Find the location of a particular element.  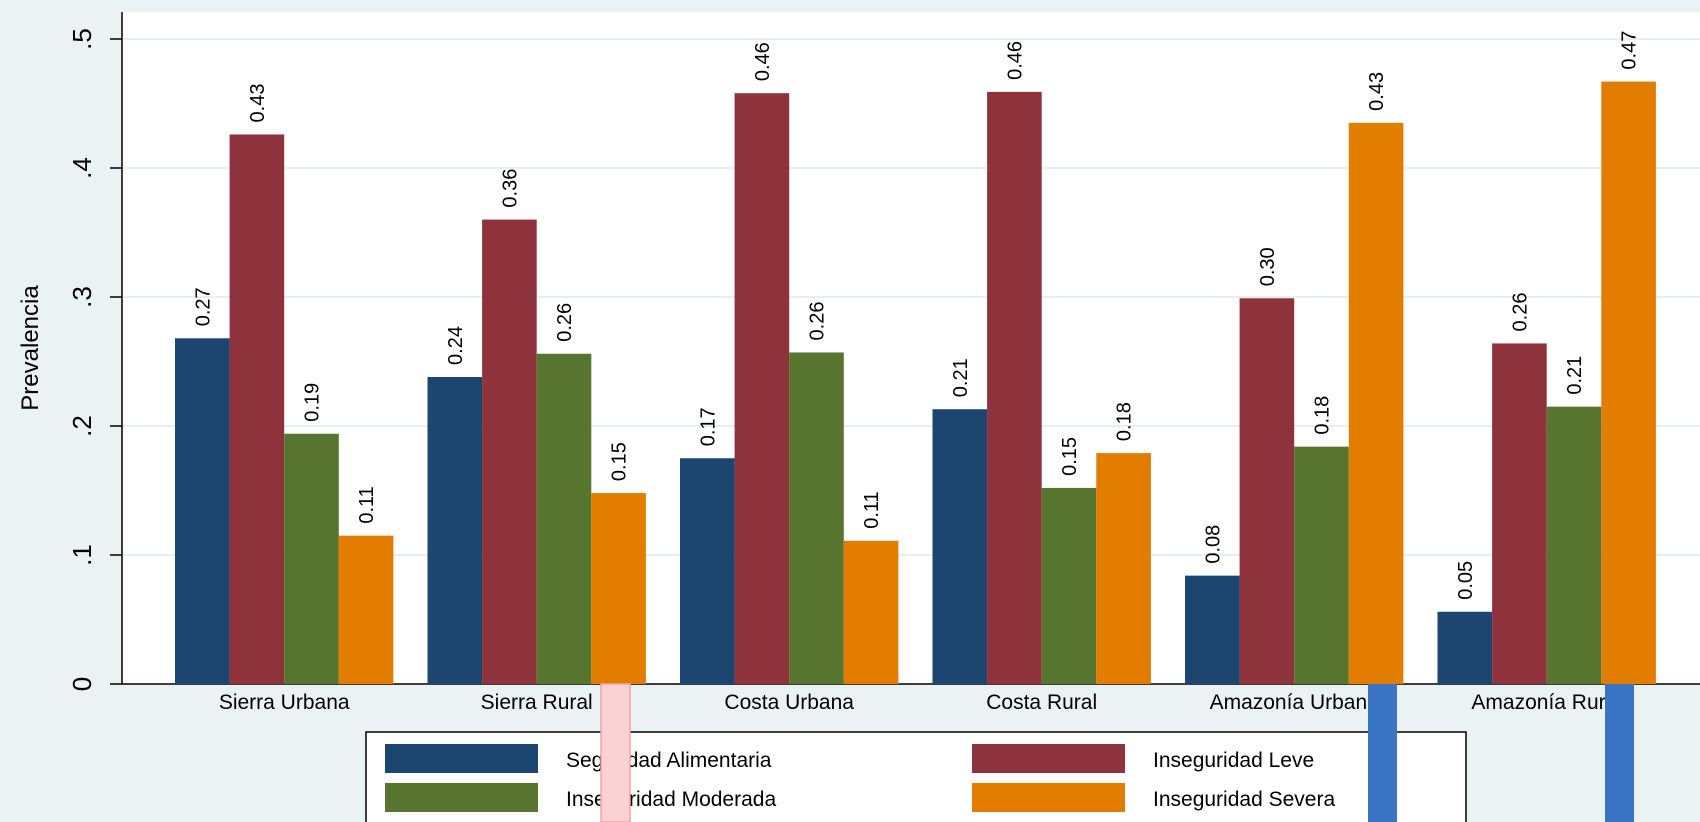

legend-label: Inseguridad Severa is located at coordinates (1244, 799).